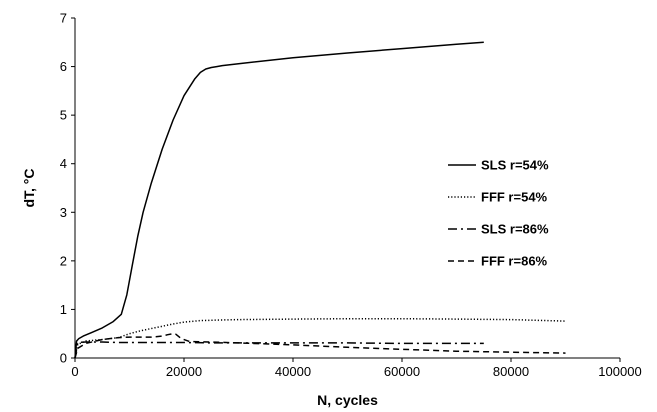 The image size is (657, 412). I want to click on y-tick-label: 7, so click(63, 18).